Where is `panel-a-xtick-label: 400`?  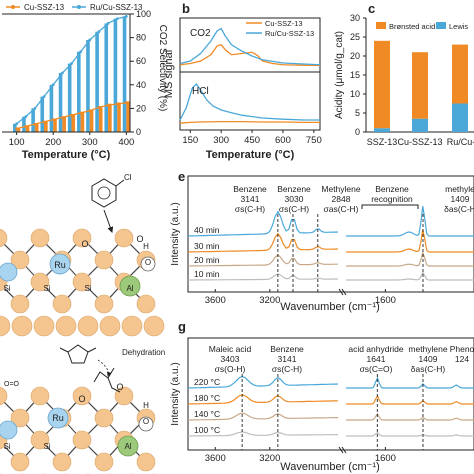 panel-a-xtick-label: 400 is located at coordinates (126, 142).